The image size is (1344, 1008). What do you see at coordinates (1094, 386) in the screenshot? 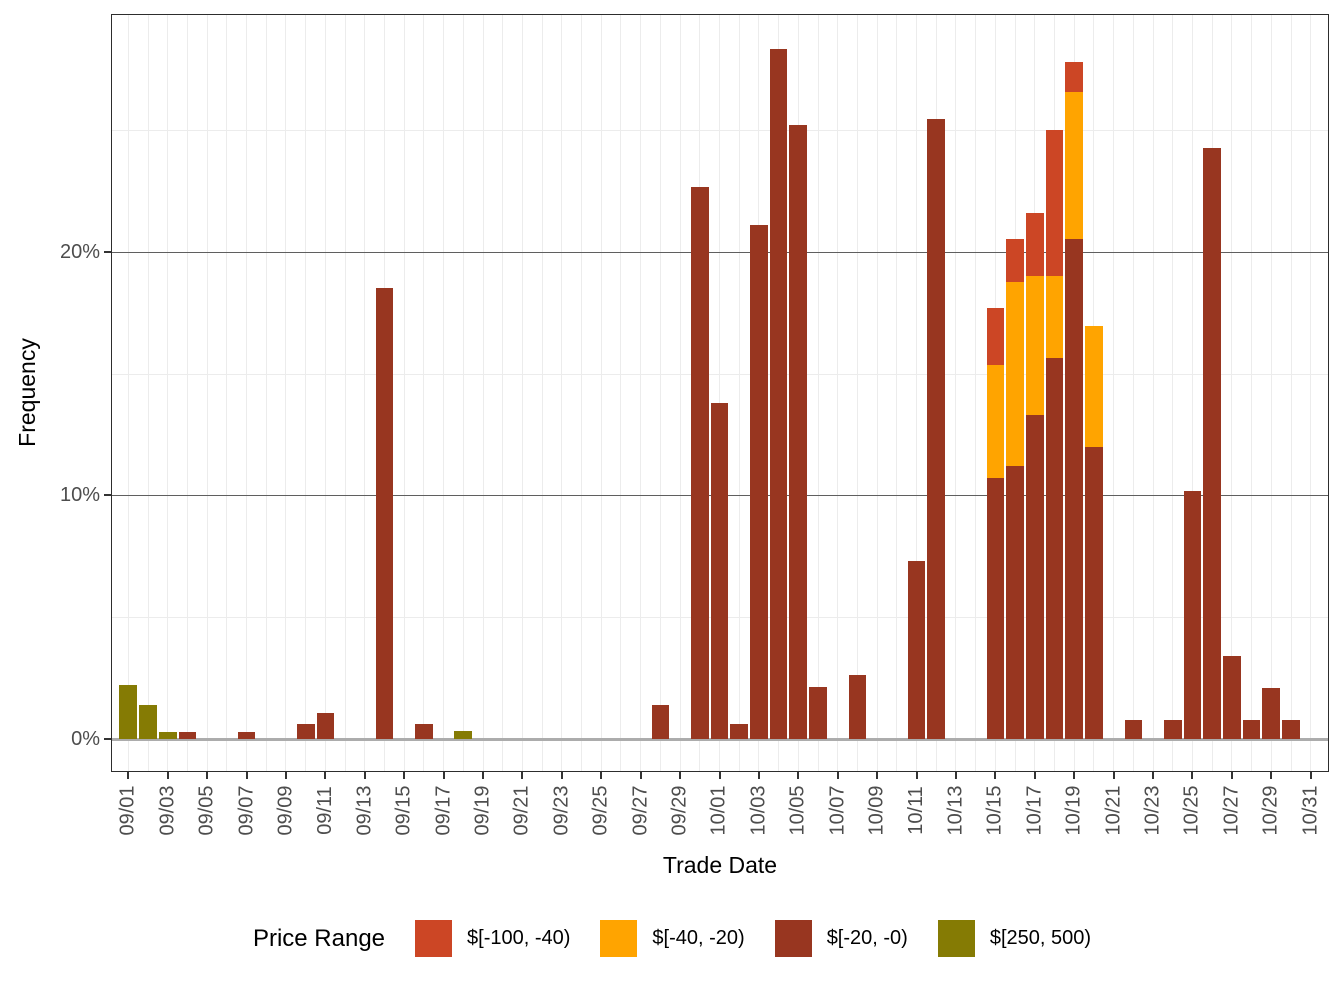
I see `bar-segment-10/20-neg40_20` at bounding box center [1094, 386].